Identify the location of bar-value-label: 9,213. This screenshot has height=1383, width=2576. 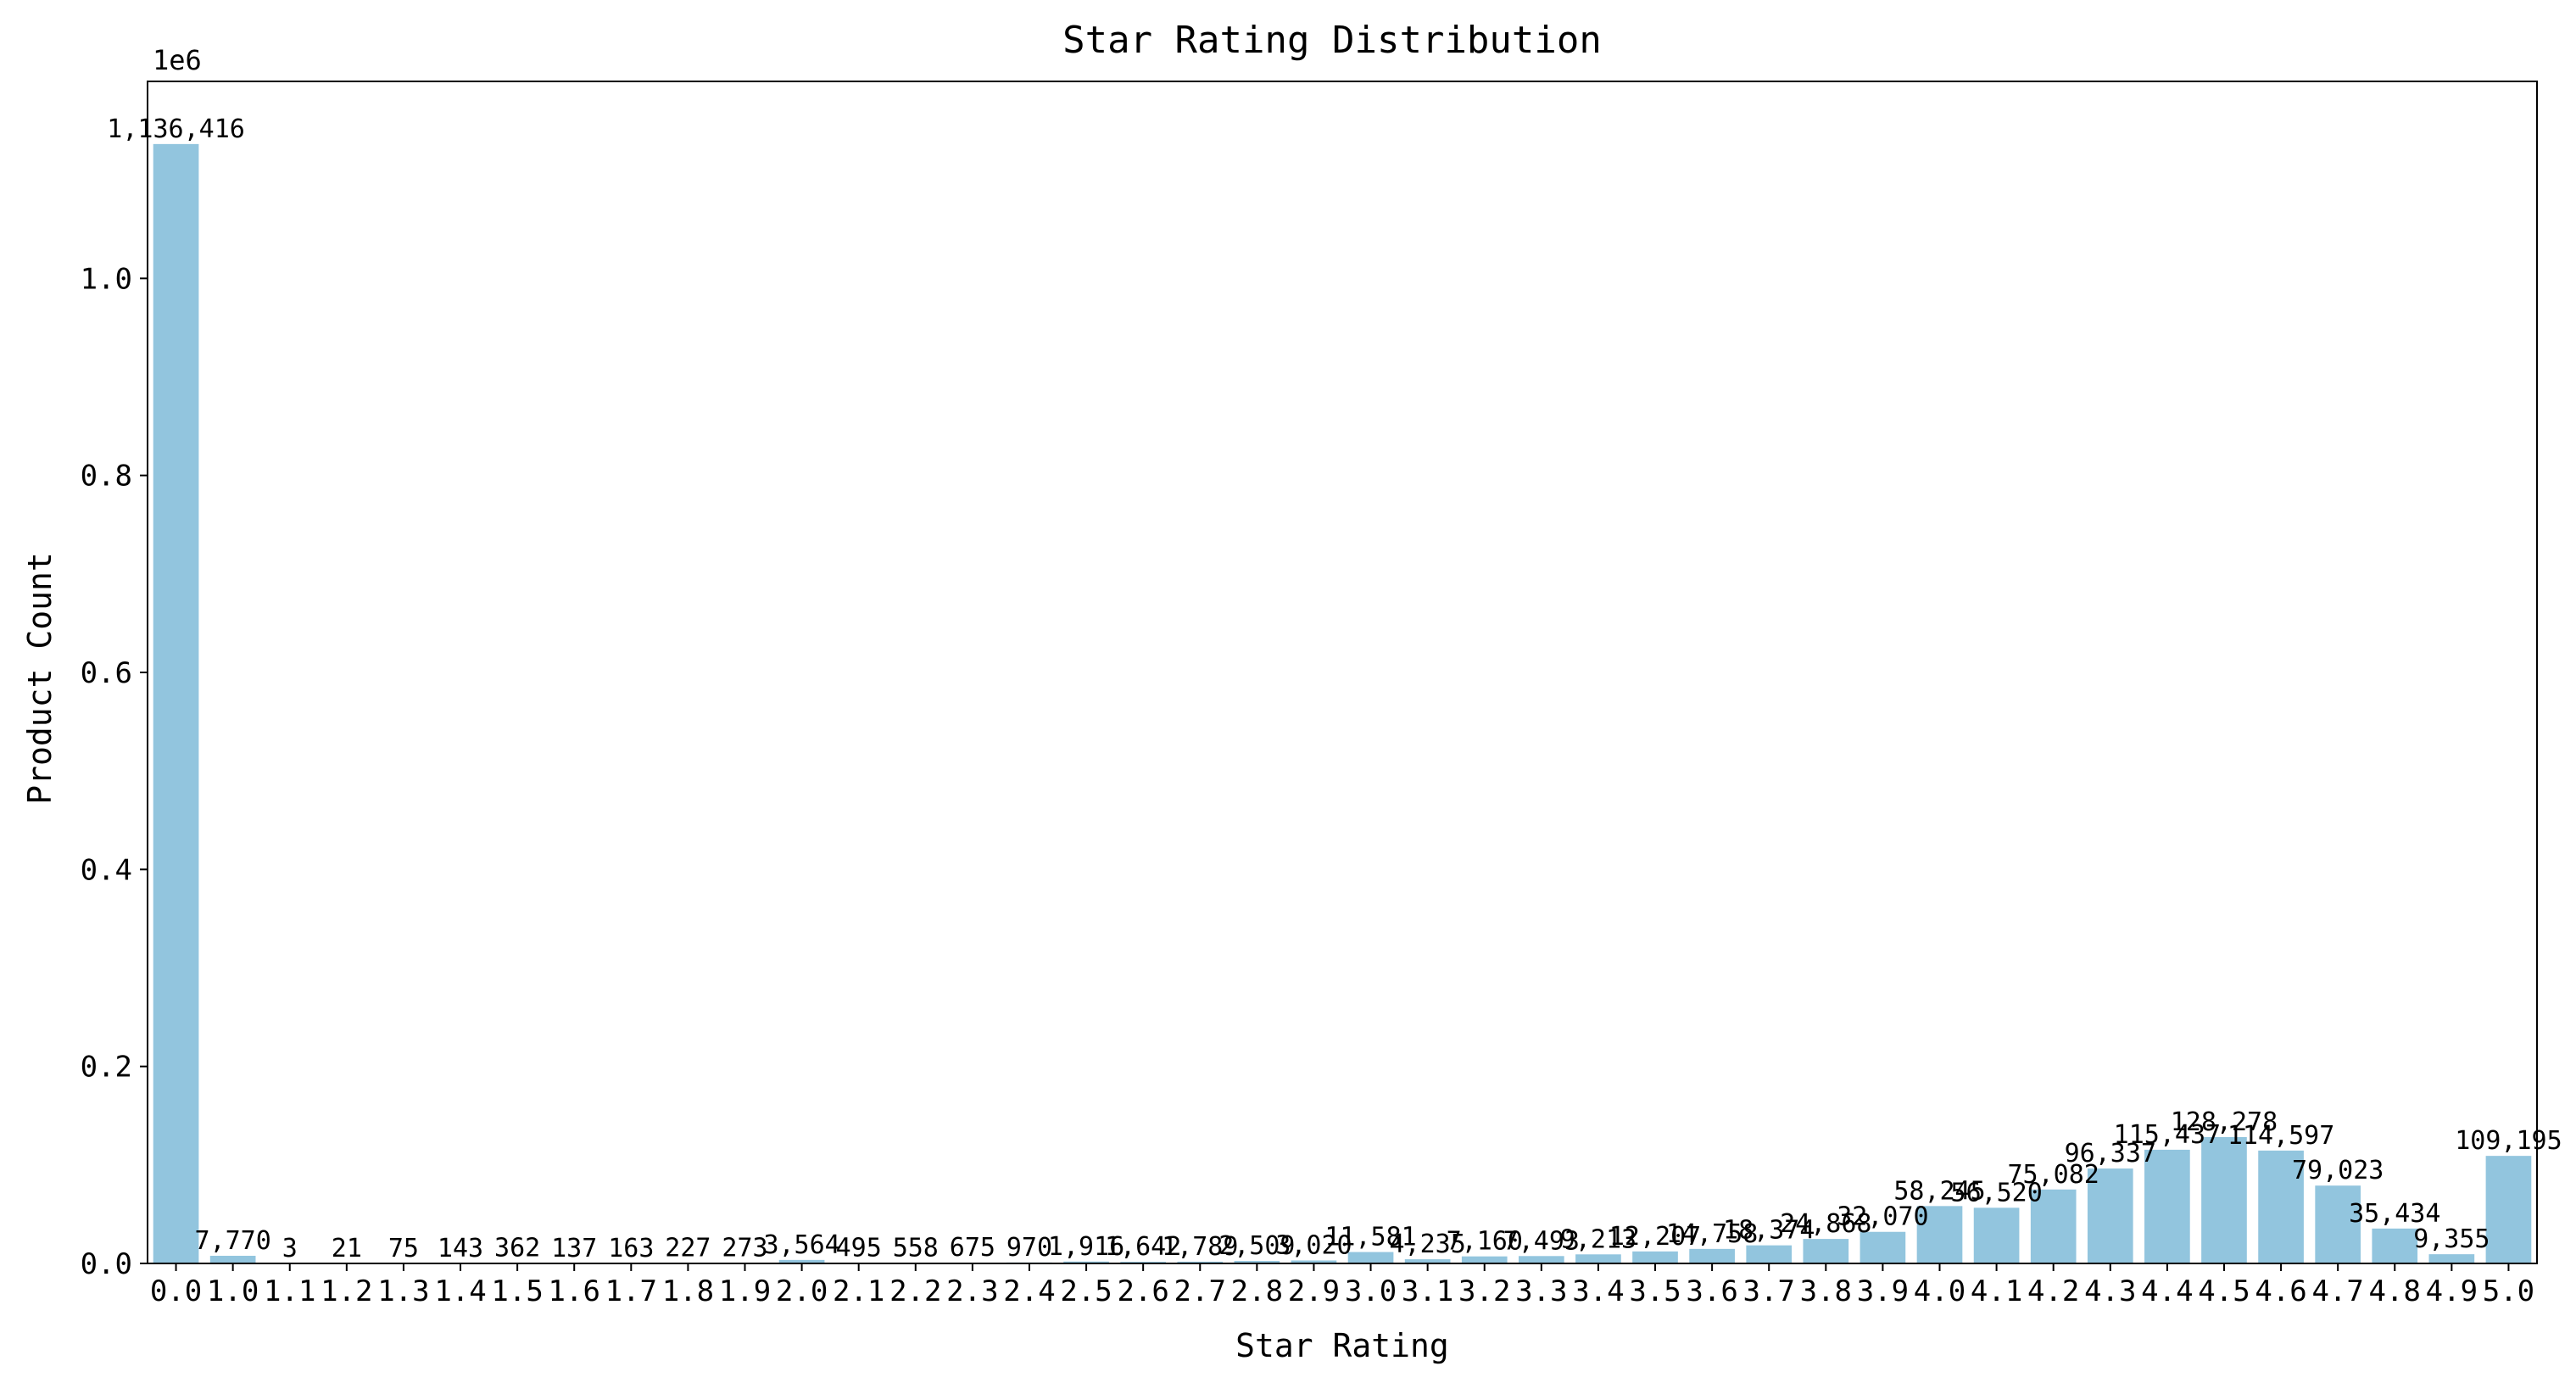
(1598, 1239).